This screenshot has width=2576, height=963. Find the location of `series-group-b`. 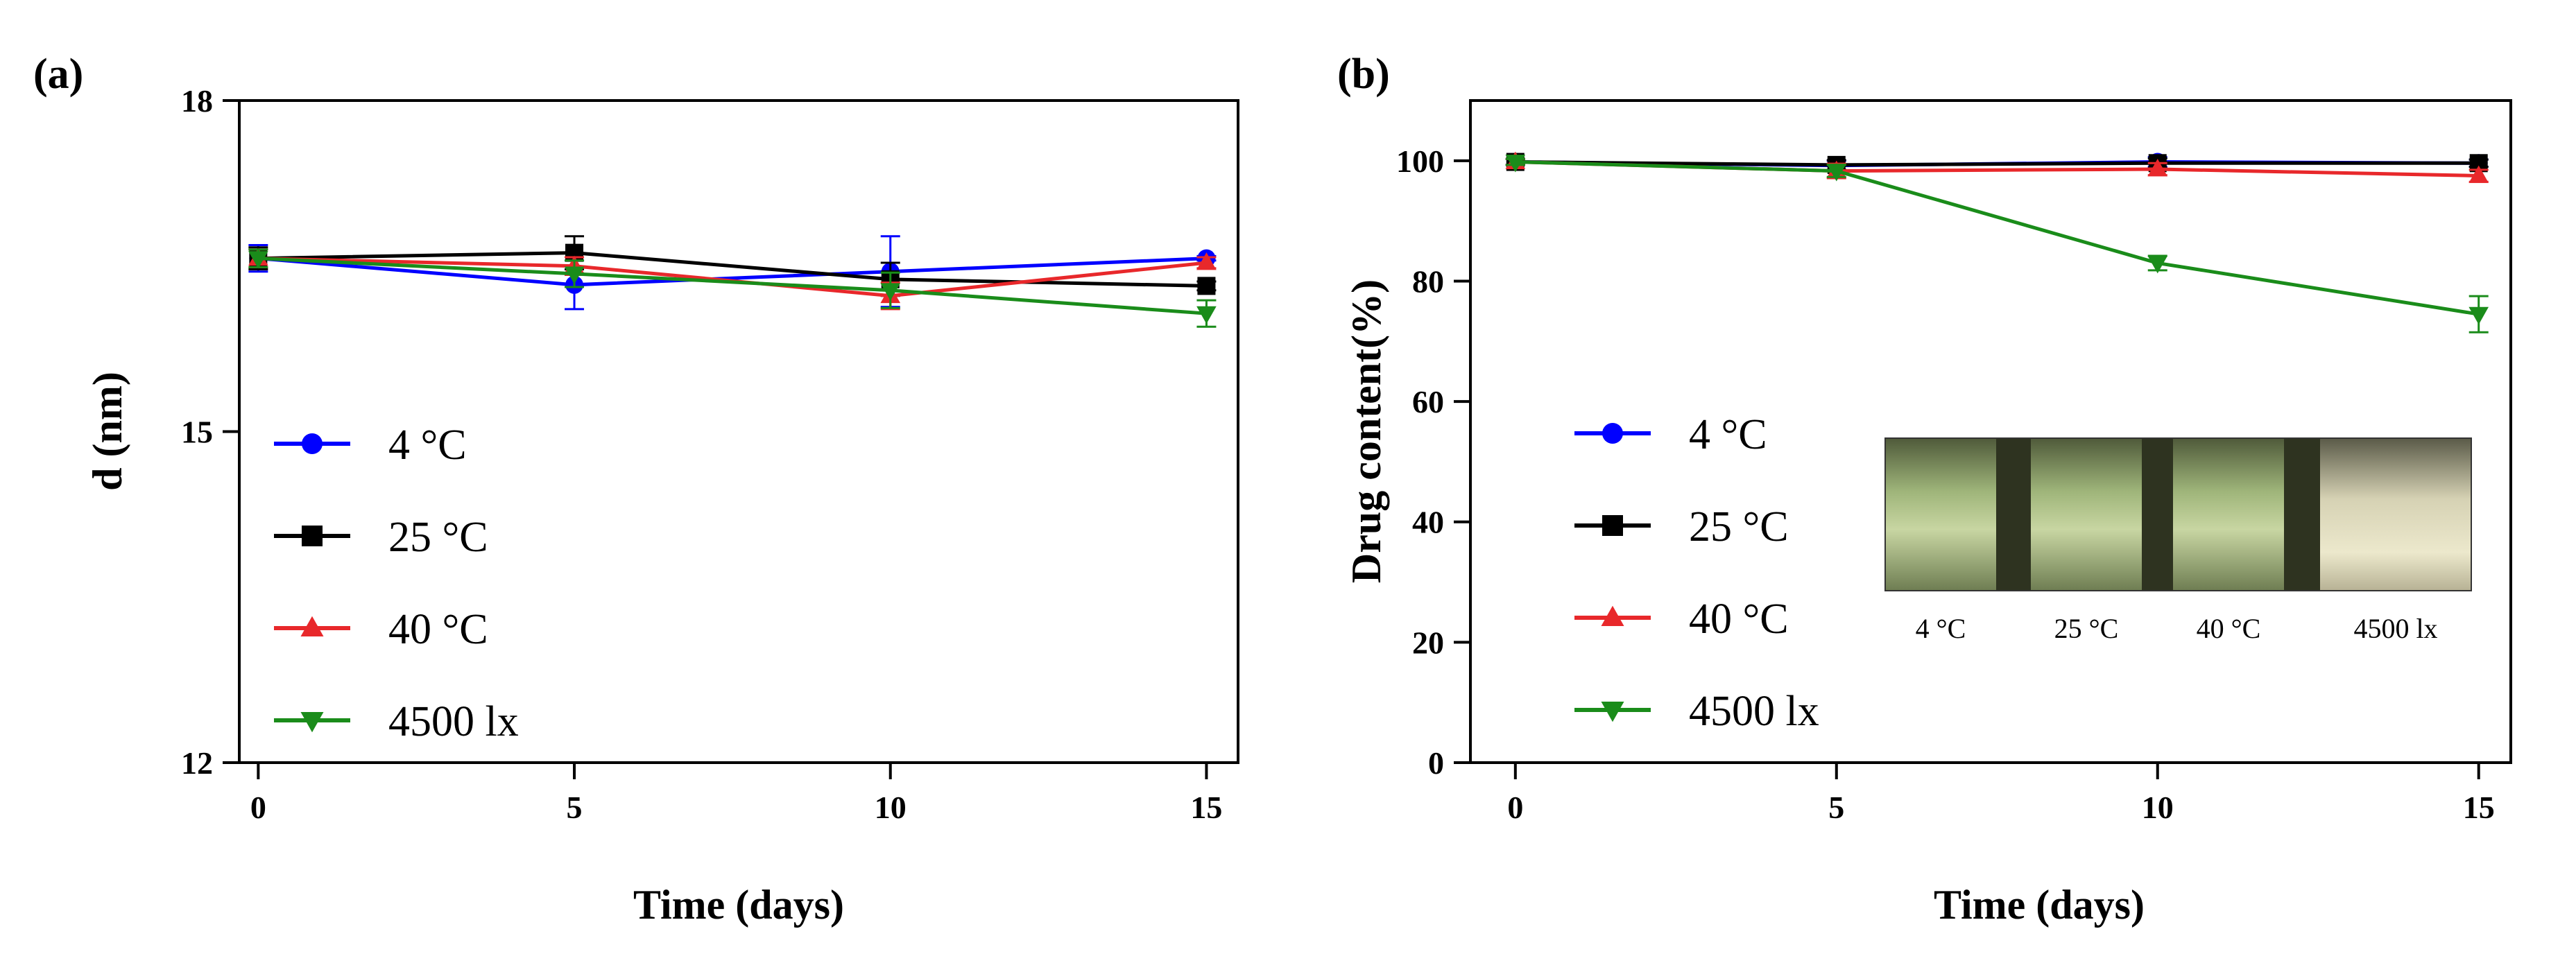

series-group-b is located at coordinates (1997, 242).